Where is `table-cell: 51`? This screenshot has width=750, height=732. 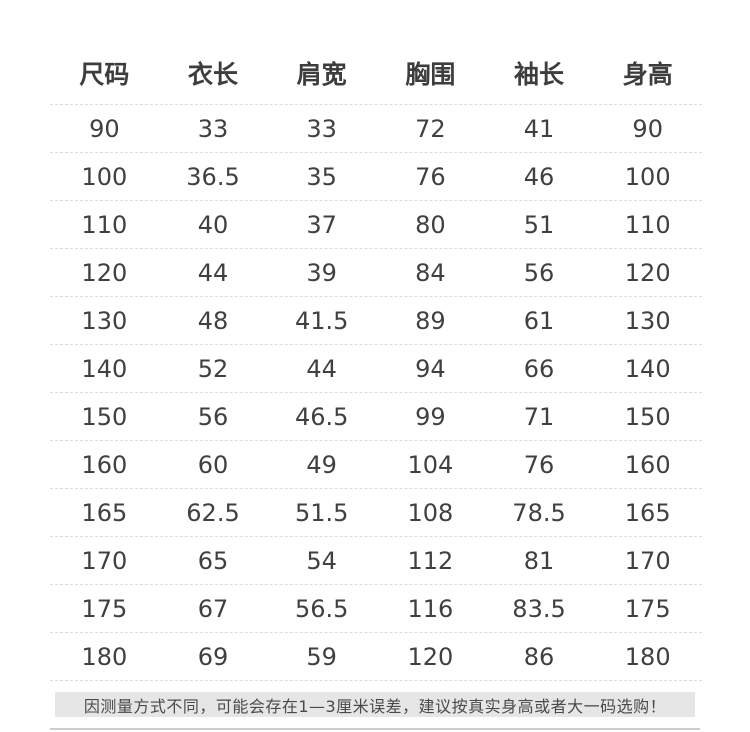 table-cell: 51 is located at coordinates (539, 224).